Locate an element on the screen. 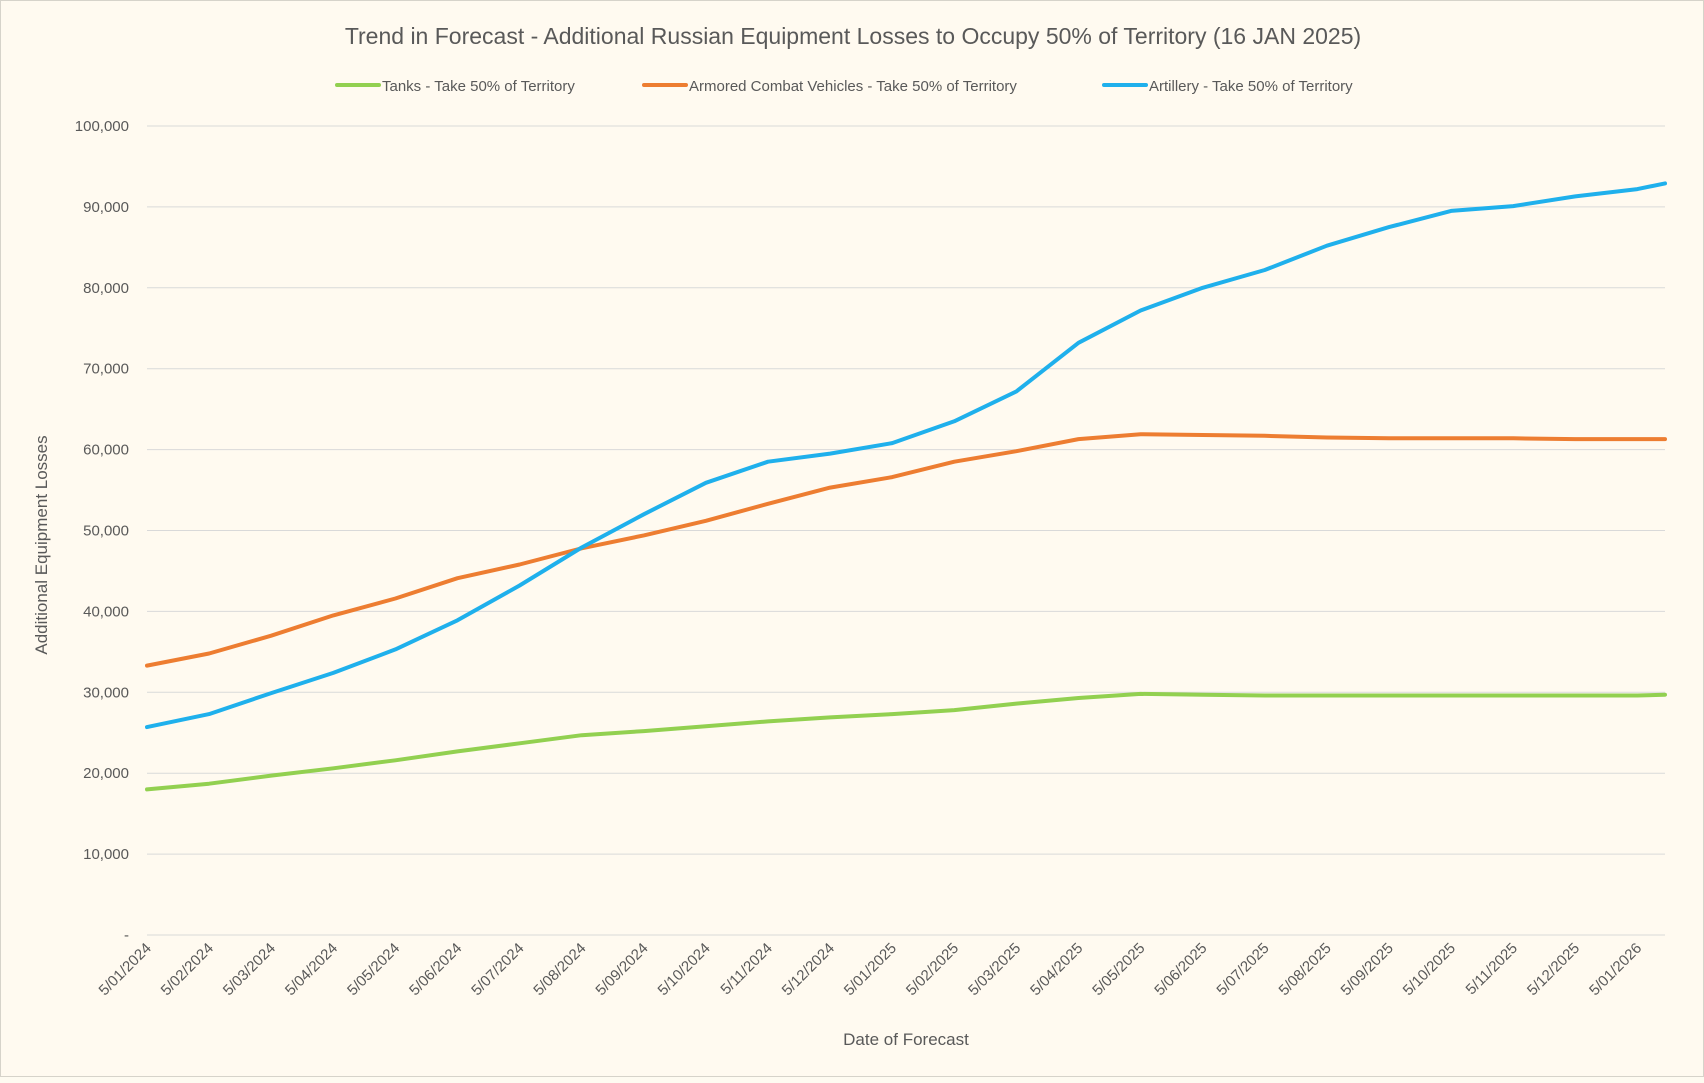  x-tick-label: 5/08/2024 is located at coordinates (559, 969).